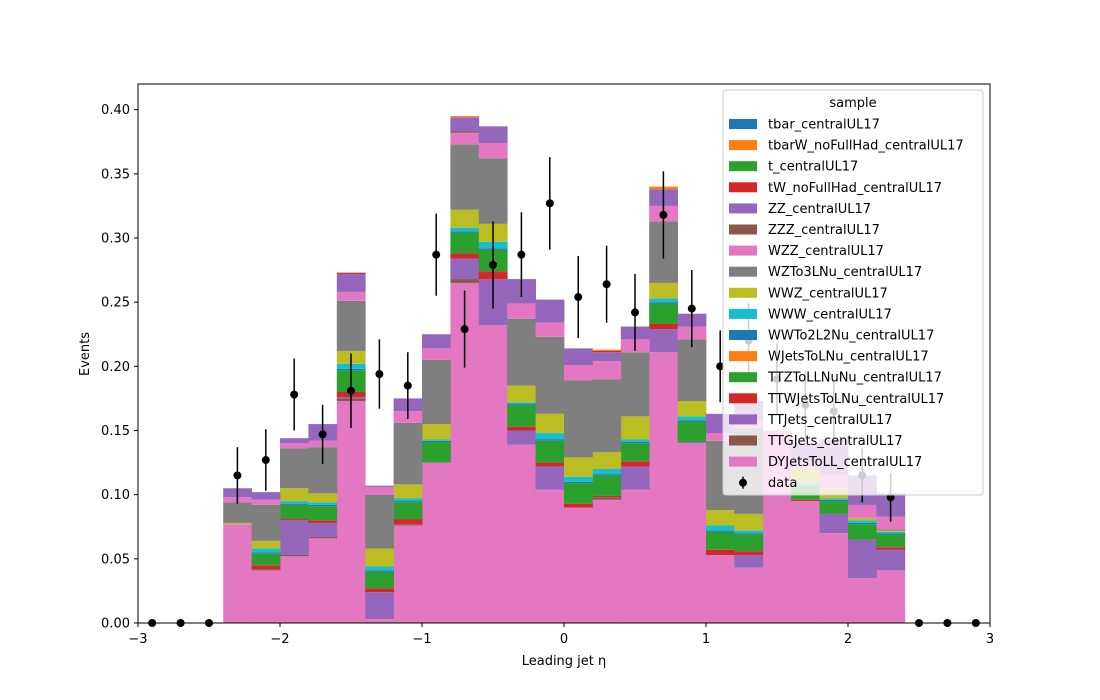 The width and height of the screenshot is (1100, 700). Describe the element at coordinates (816, 441) in the screenshot. I see `legend-item: TTGJets_centralUL17` at that location.